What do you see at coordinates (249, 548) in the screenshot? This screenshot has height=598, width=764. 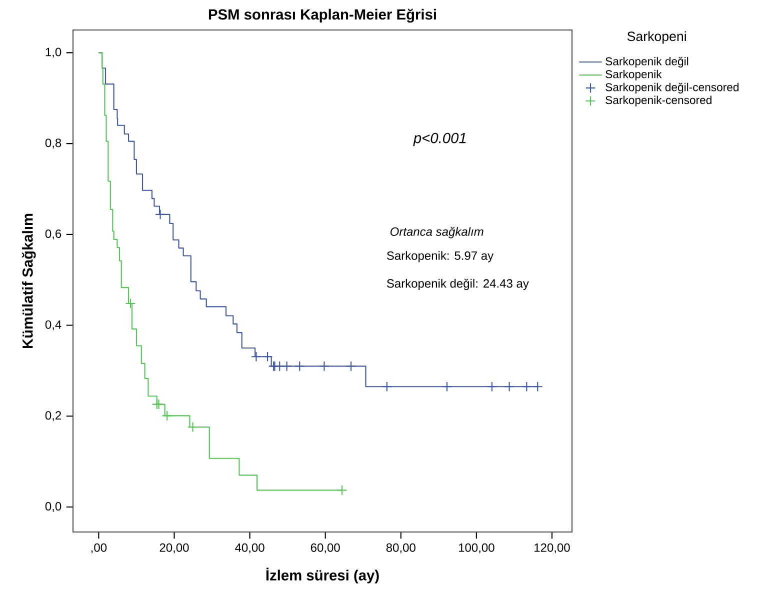 I see `x-tick-label: 40,00` at bounding box center [249, 548].